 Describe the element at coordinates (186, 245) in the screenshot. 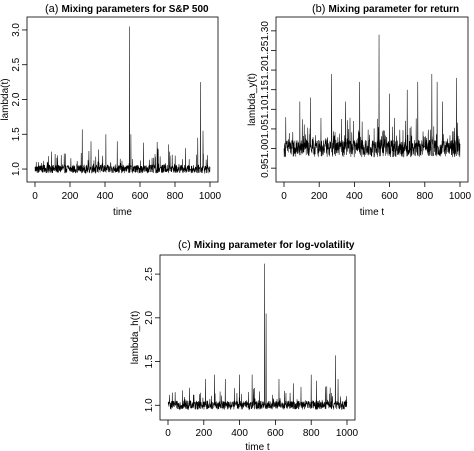

I see `panel-letter: (c)` at that location.